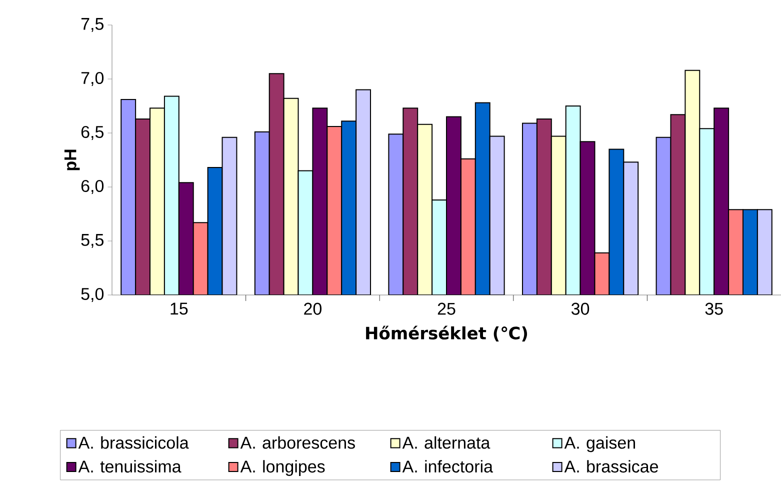 The width and height of the screenshot is (781, 500). What do you see at coordinates (179, 308) in the screenshot?
I see `x-tick-label: 15` at bounding box center [179, 308].